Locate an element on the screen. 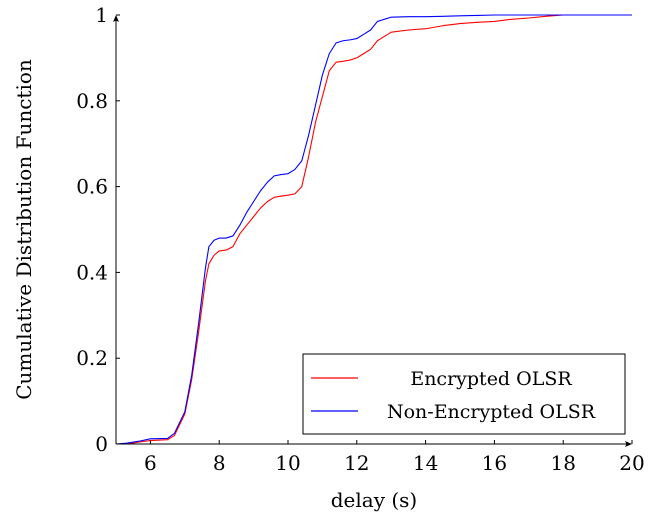 Image resolution: width=662 pixels, height=521 pixels. x-ticks: 6 8 10 12 14 16 18 20 is located at coordinates (394, 457).